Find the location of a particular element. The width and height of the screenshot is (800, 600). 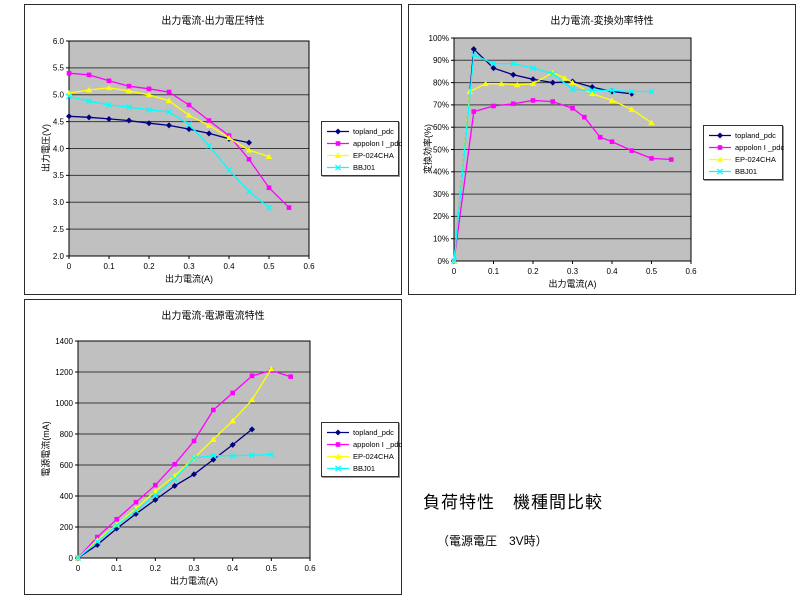

svg-text: 10% is located at coordinates (441, 239).